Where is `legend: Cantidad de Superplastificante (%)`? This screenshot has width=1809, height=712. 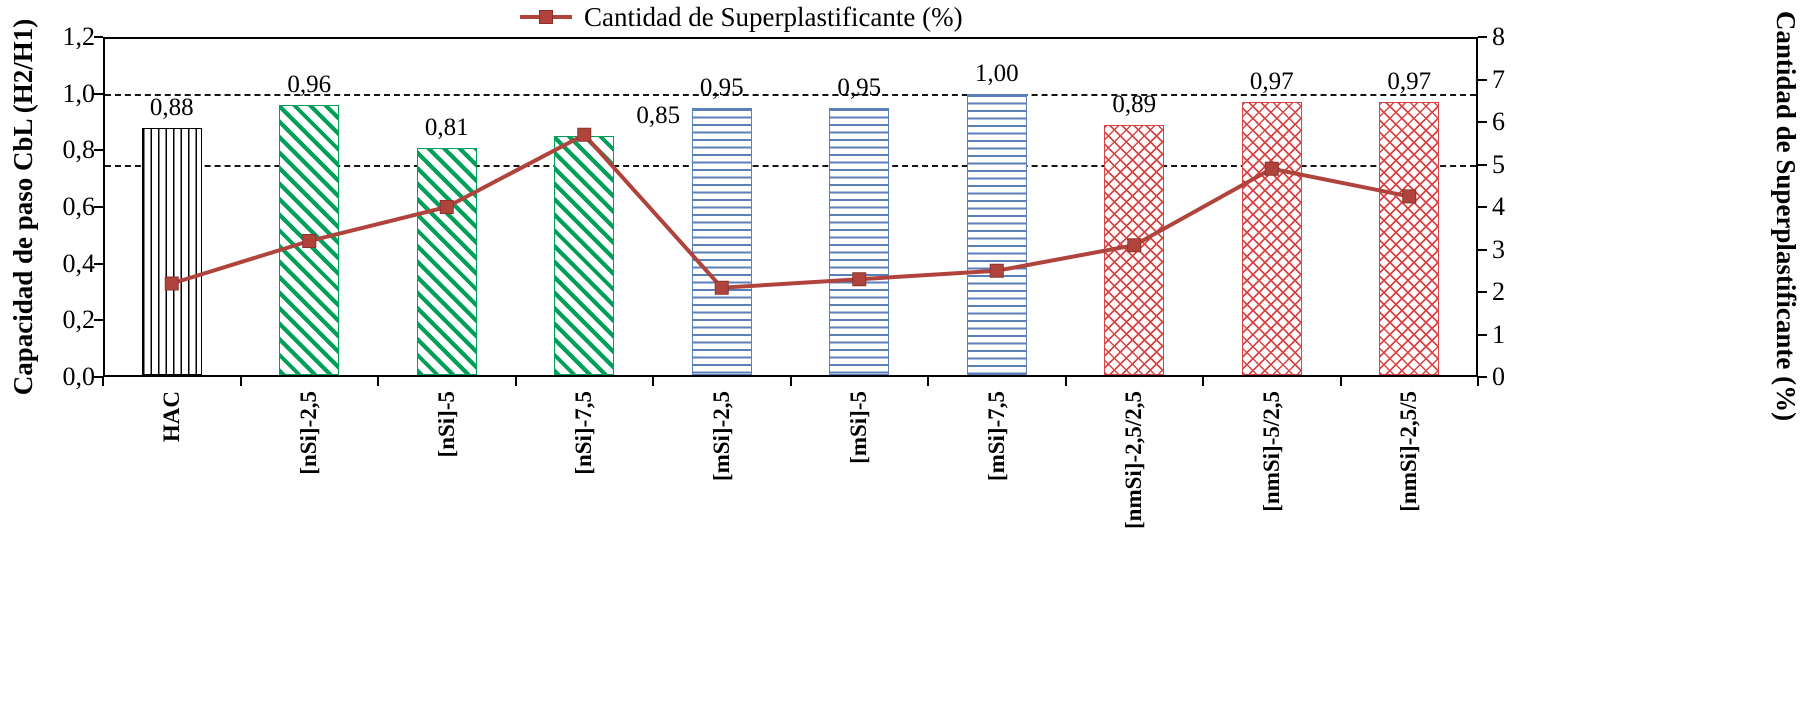 legend: Cantidad de Superplastificante (%) is located at coordinates (741, 17).